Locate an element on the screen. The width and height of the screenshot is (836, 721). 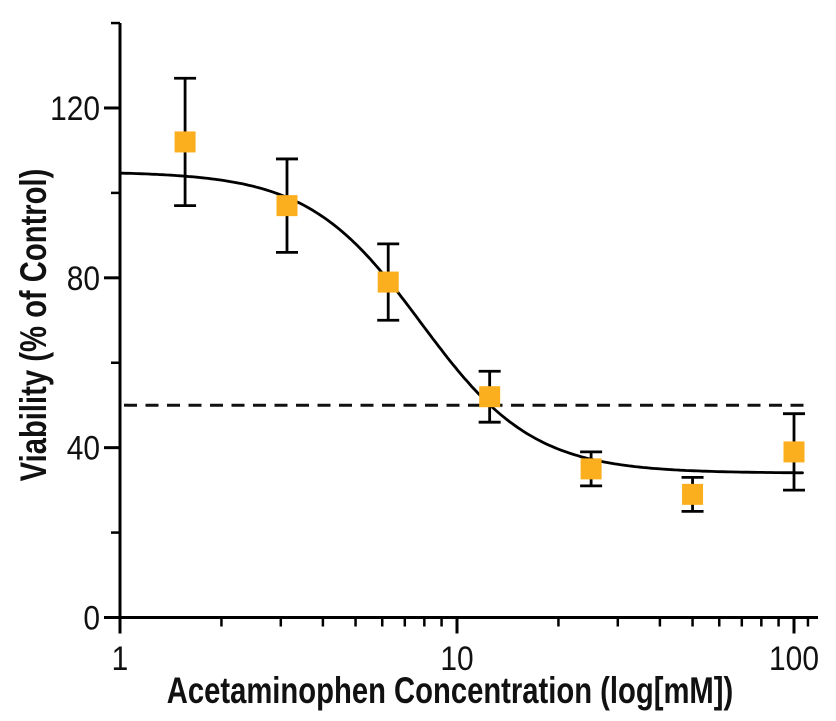
x-tick-label: 100 is located at coordinates (794, 658).